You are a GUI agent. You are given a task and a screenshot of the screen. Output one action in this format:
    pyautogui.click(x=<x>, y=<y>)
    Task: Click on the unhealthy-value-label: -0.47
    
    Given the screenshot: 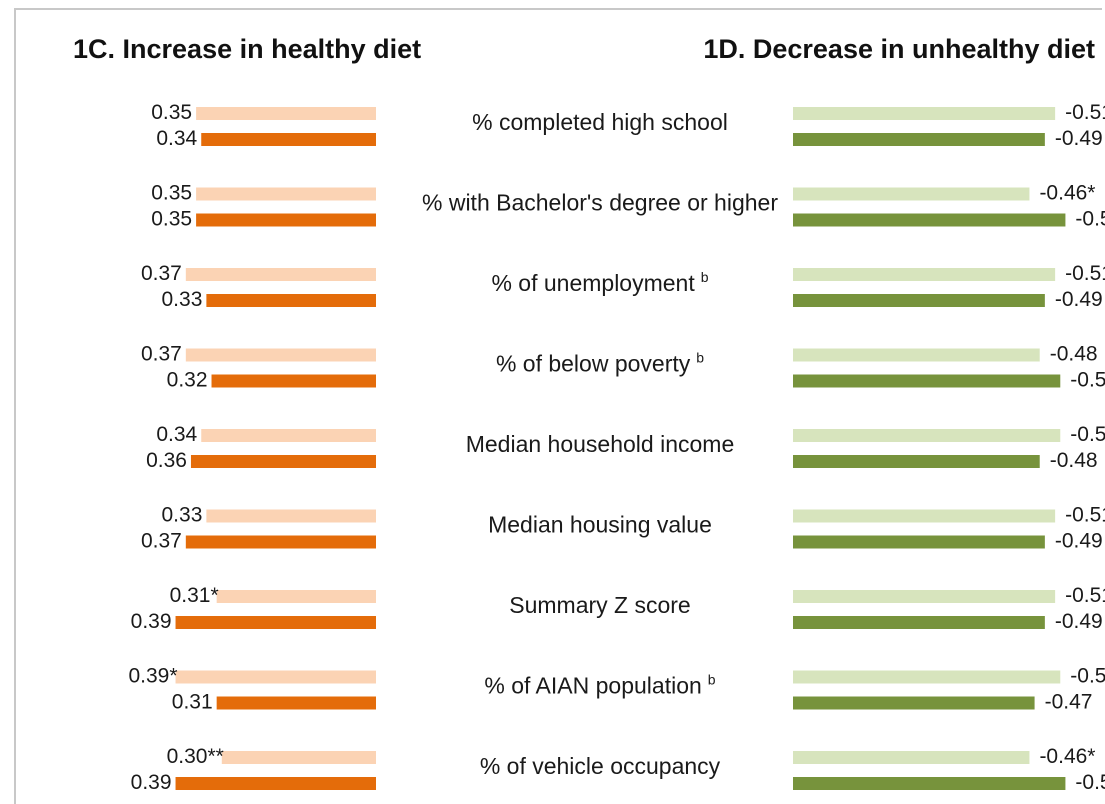 What is the action you would take?
    pyautogui.click(x=1069, y=702)
    